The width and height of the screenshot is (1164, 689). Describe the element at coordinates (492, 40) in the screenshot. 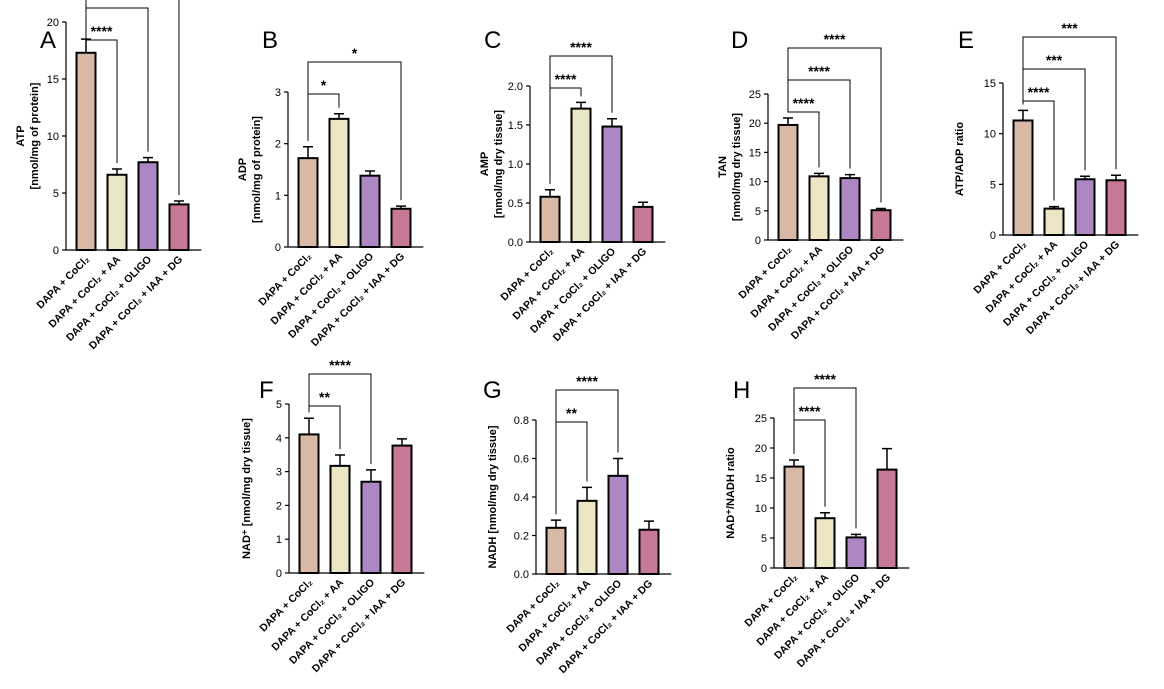

I see `panel-letter: C` at that location.